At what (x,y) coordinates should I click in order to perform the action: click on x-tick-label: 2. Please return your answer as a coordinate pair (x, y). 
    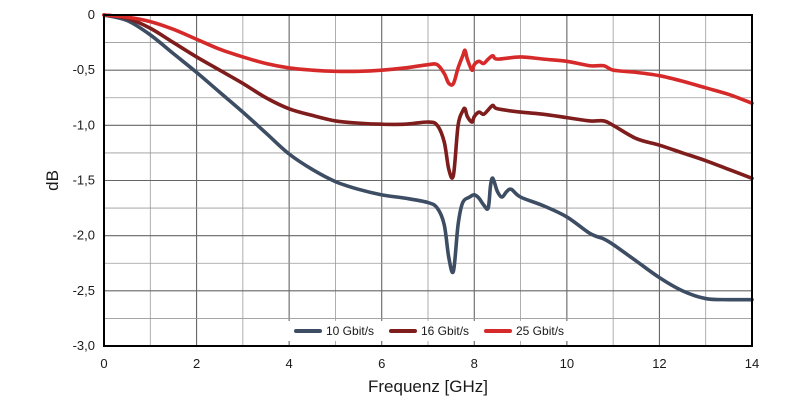
    Looking at the image, I should click on (196, 363).